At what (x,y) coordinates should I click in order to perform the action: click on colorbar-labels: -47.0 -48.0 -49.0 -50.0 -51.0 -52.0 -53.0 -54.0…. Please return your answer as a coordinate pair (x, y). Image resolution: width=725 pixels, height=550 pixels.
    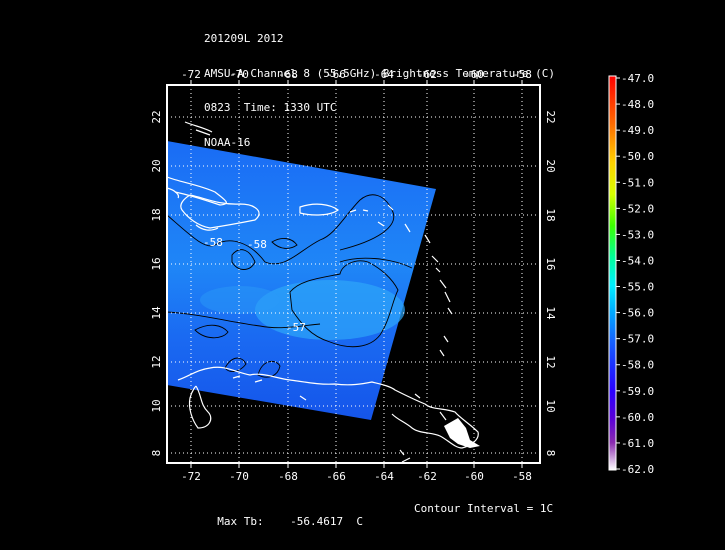
    Looking at the image, I should click on (635, 274).